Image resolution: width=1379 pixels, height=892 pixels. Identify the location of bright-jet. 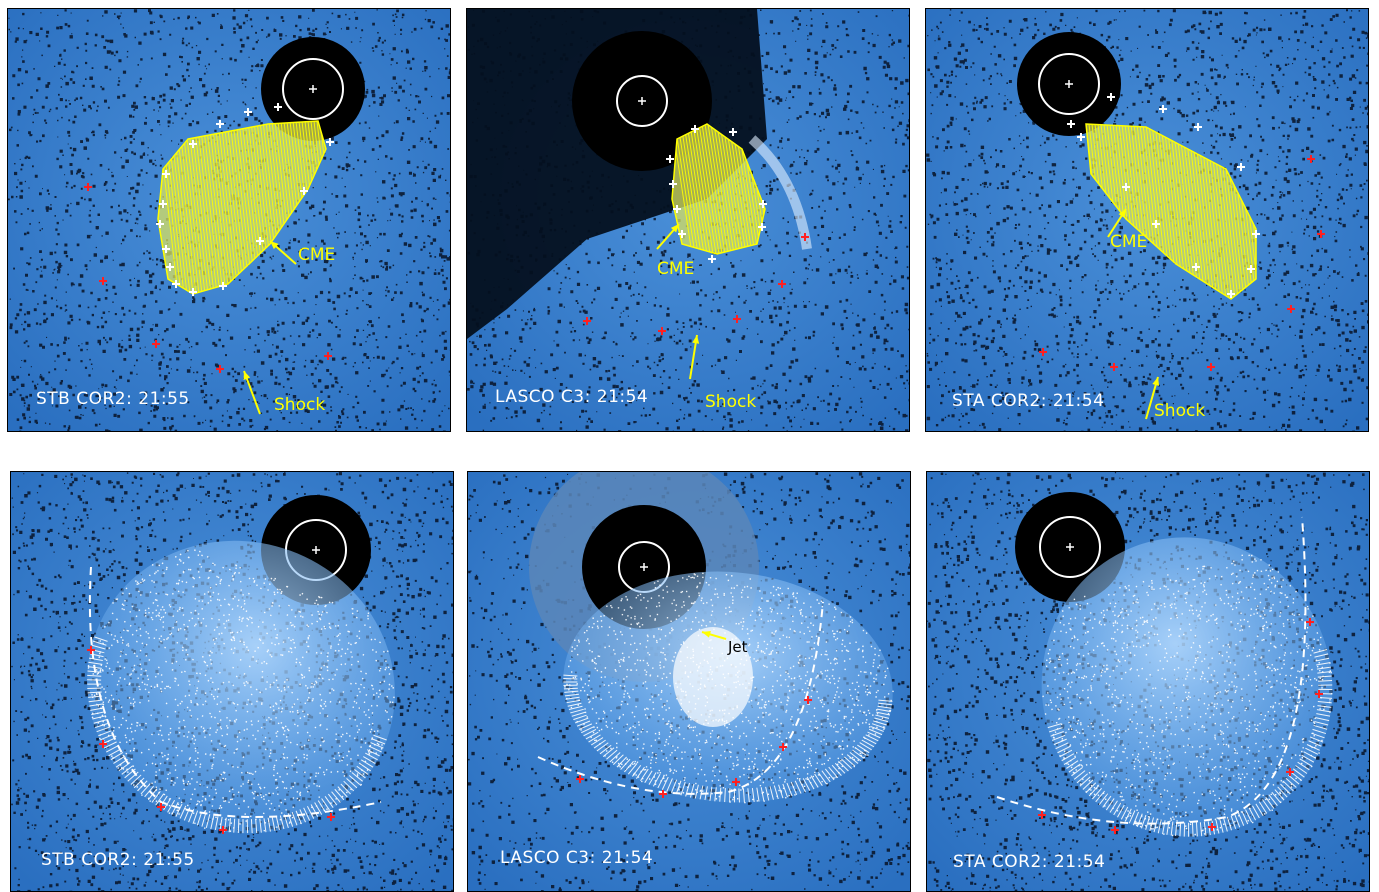
(713, 677).